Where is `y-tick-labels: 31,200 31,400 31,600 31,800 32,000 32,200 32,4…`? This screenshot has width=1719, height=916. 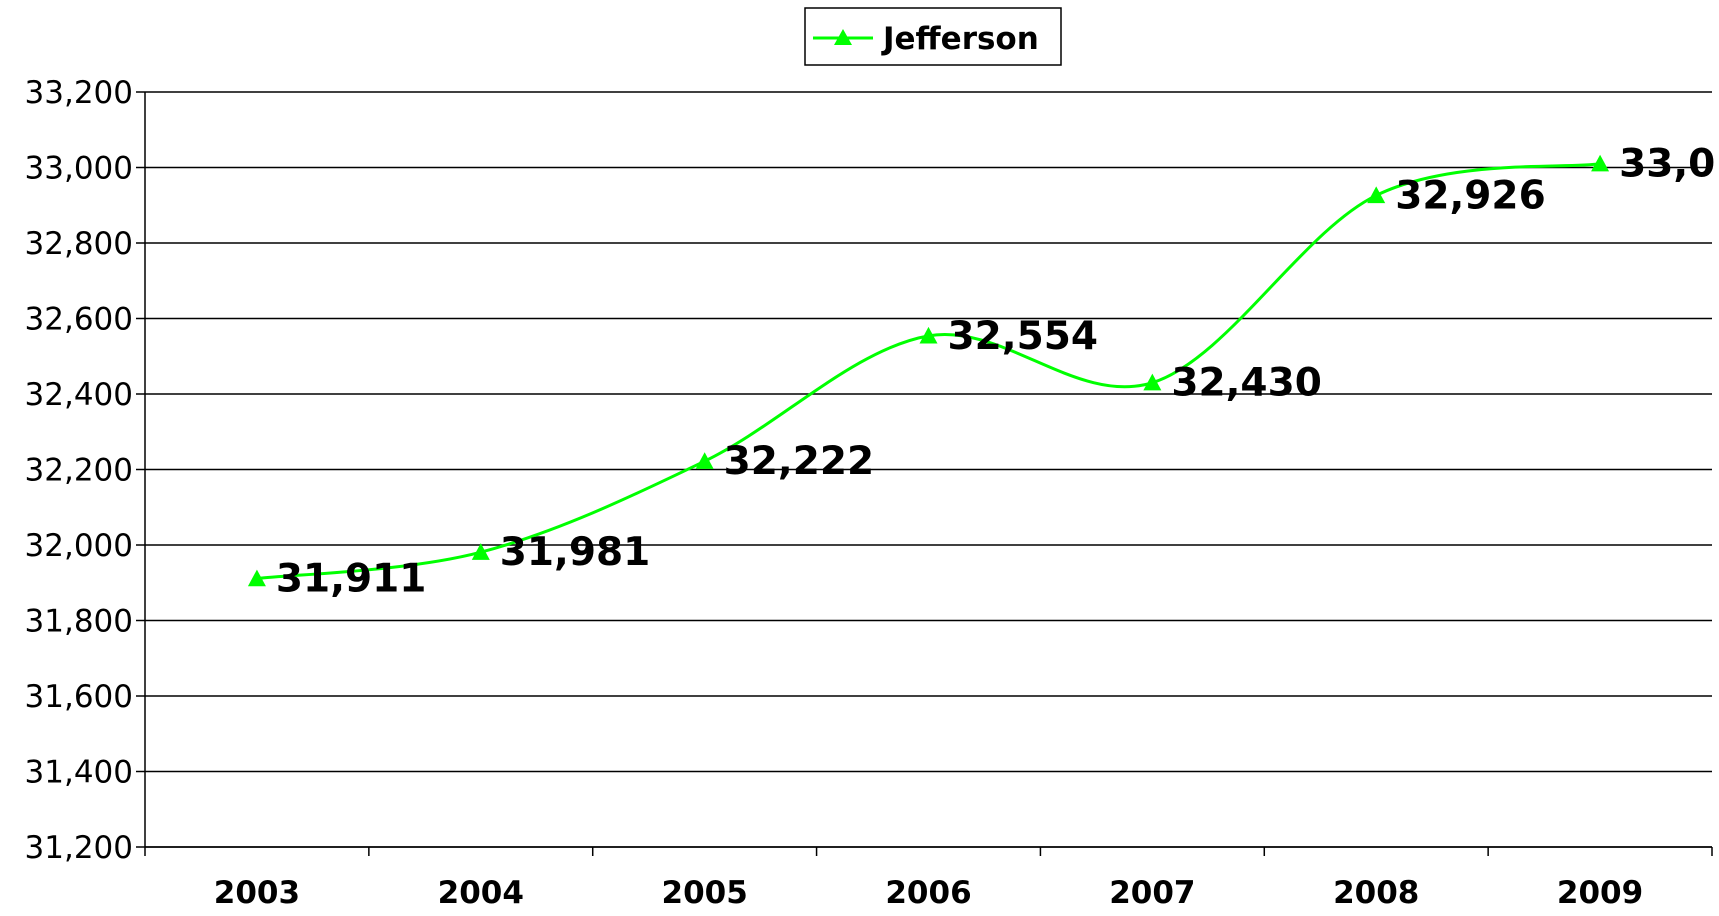
y-tick-labels: 31,200 31,400 31,600 31,800 32,000 32,200 32,4… is located at coordinates (79, 470).